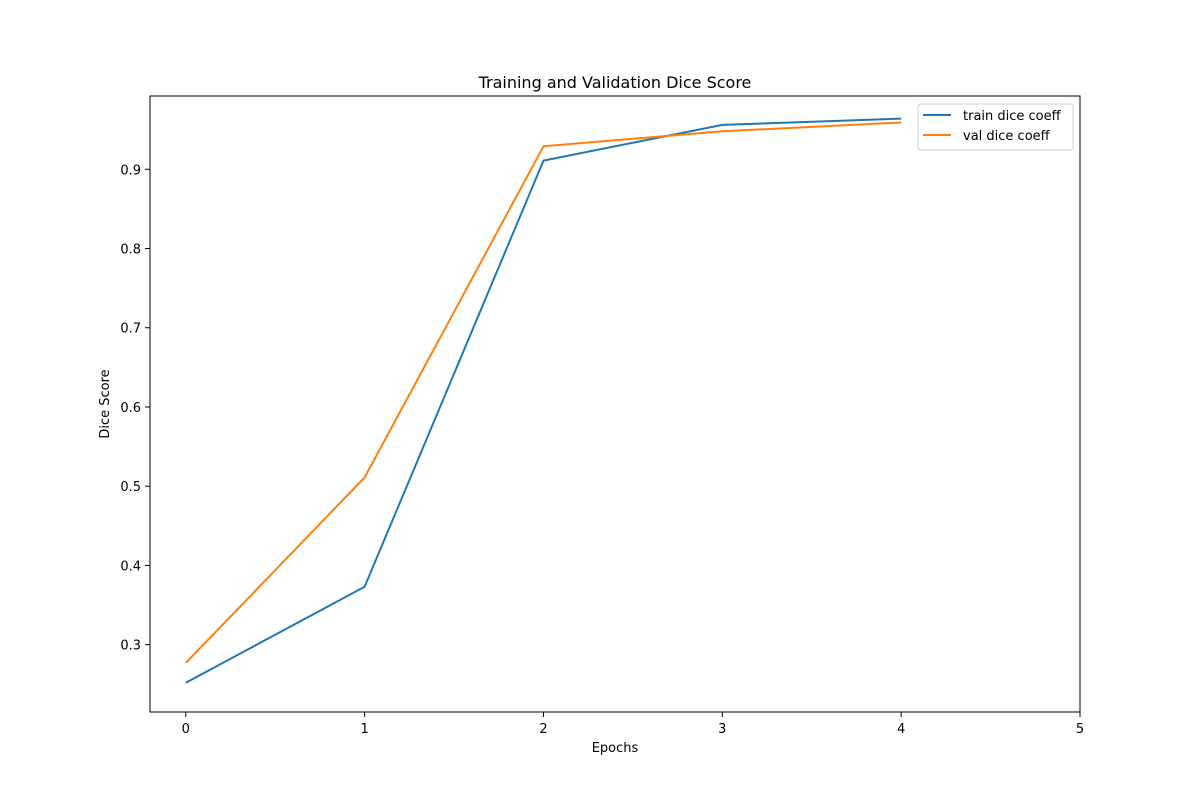 This screenshot has width=1200, height=800. What do you see at coordinates (130, 408) in the screenshot?
I see `y-tick-label: 0.6` at bounding box center [130, 408].